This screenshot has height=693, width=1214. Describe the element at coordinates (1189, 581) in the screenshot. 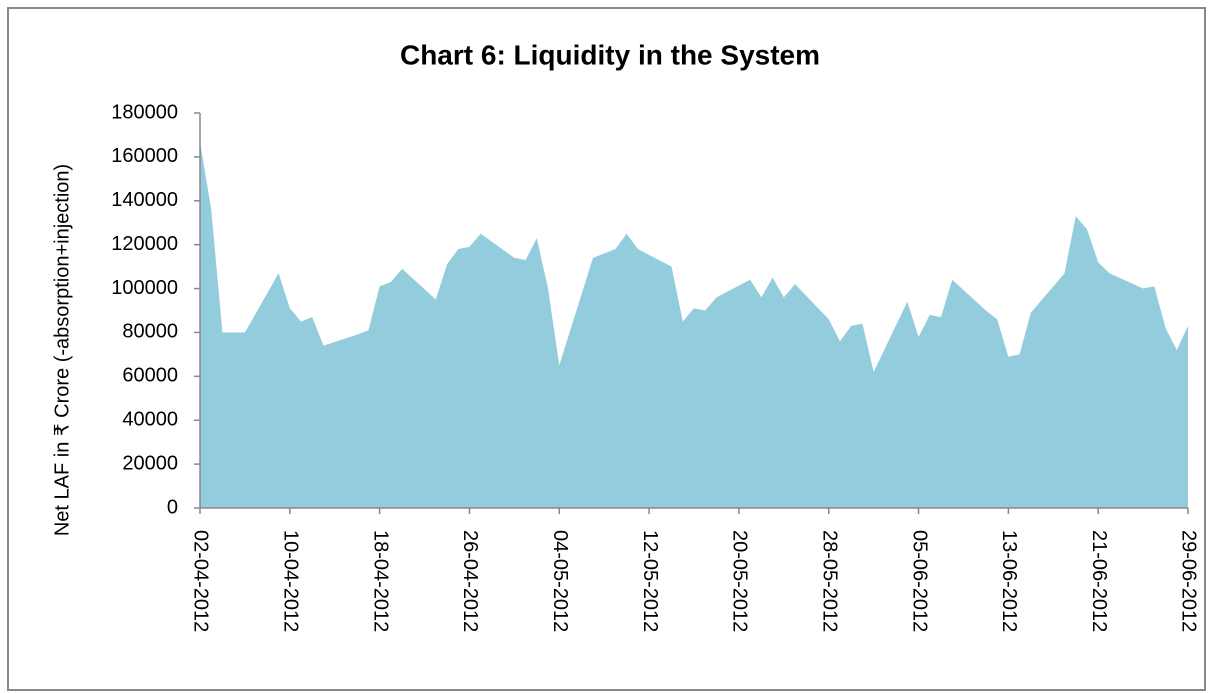

I see `x-tick-label: 29-06-2012` at that location.